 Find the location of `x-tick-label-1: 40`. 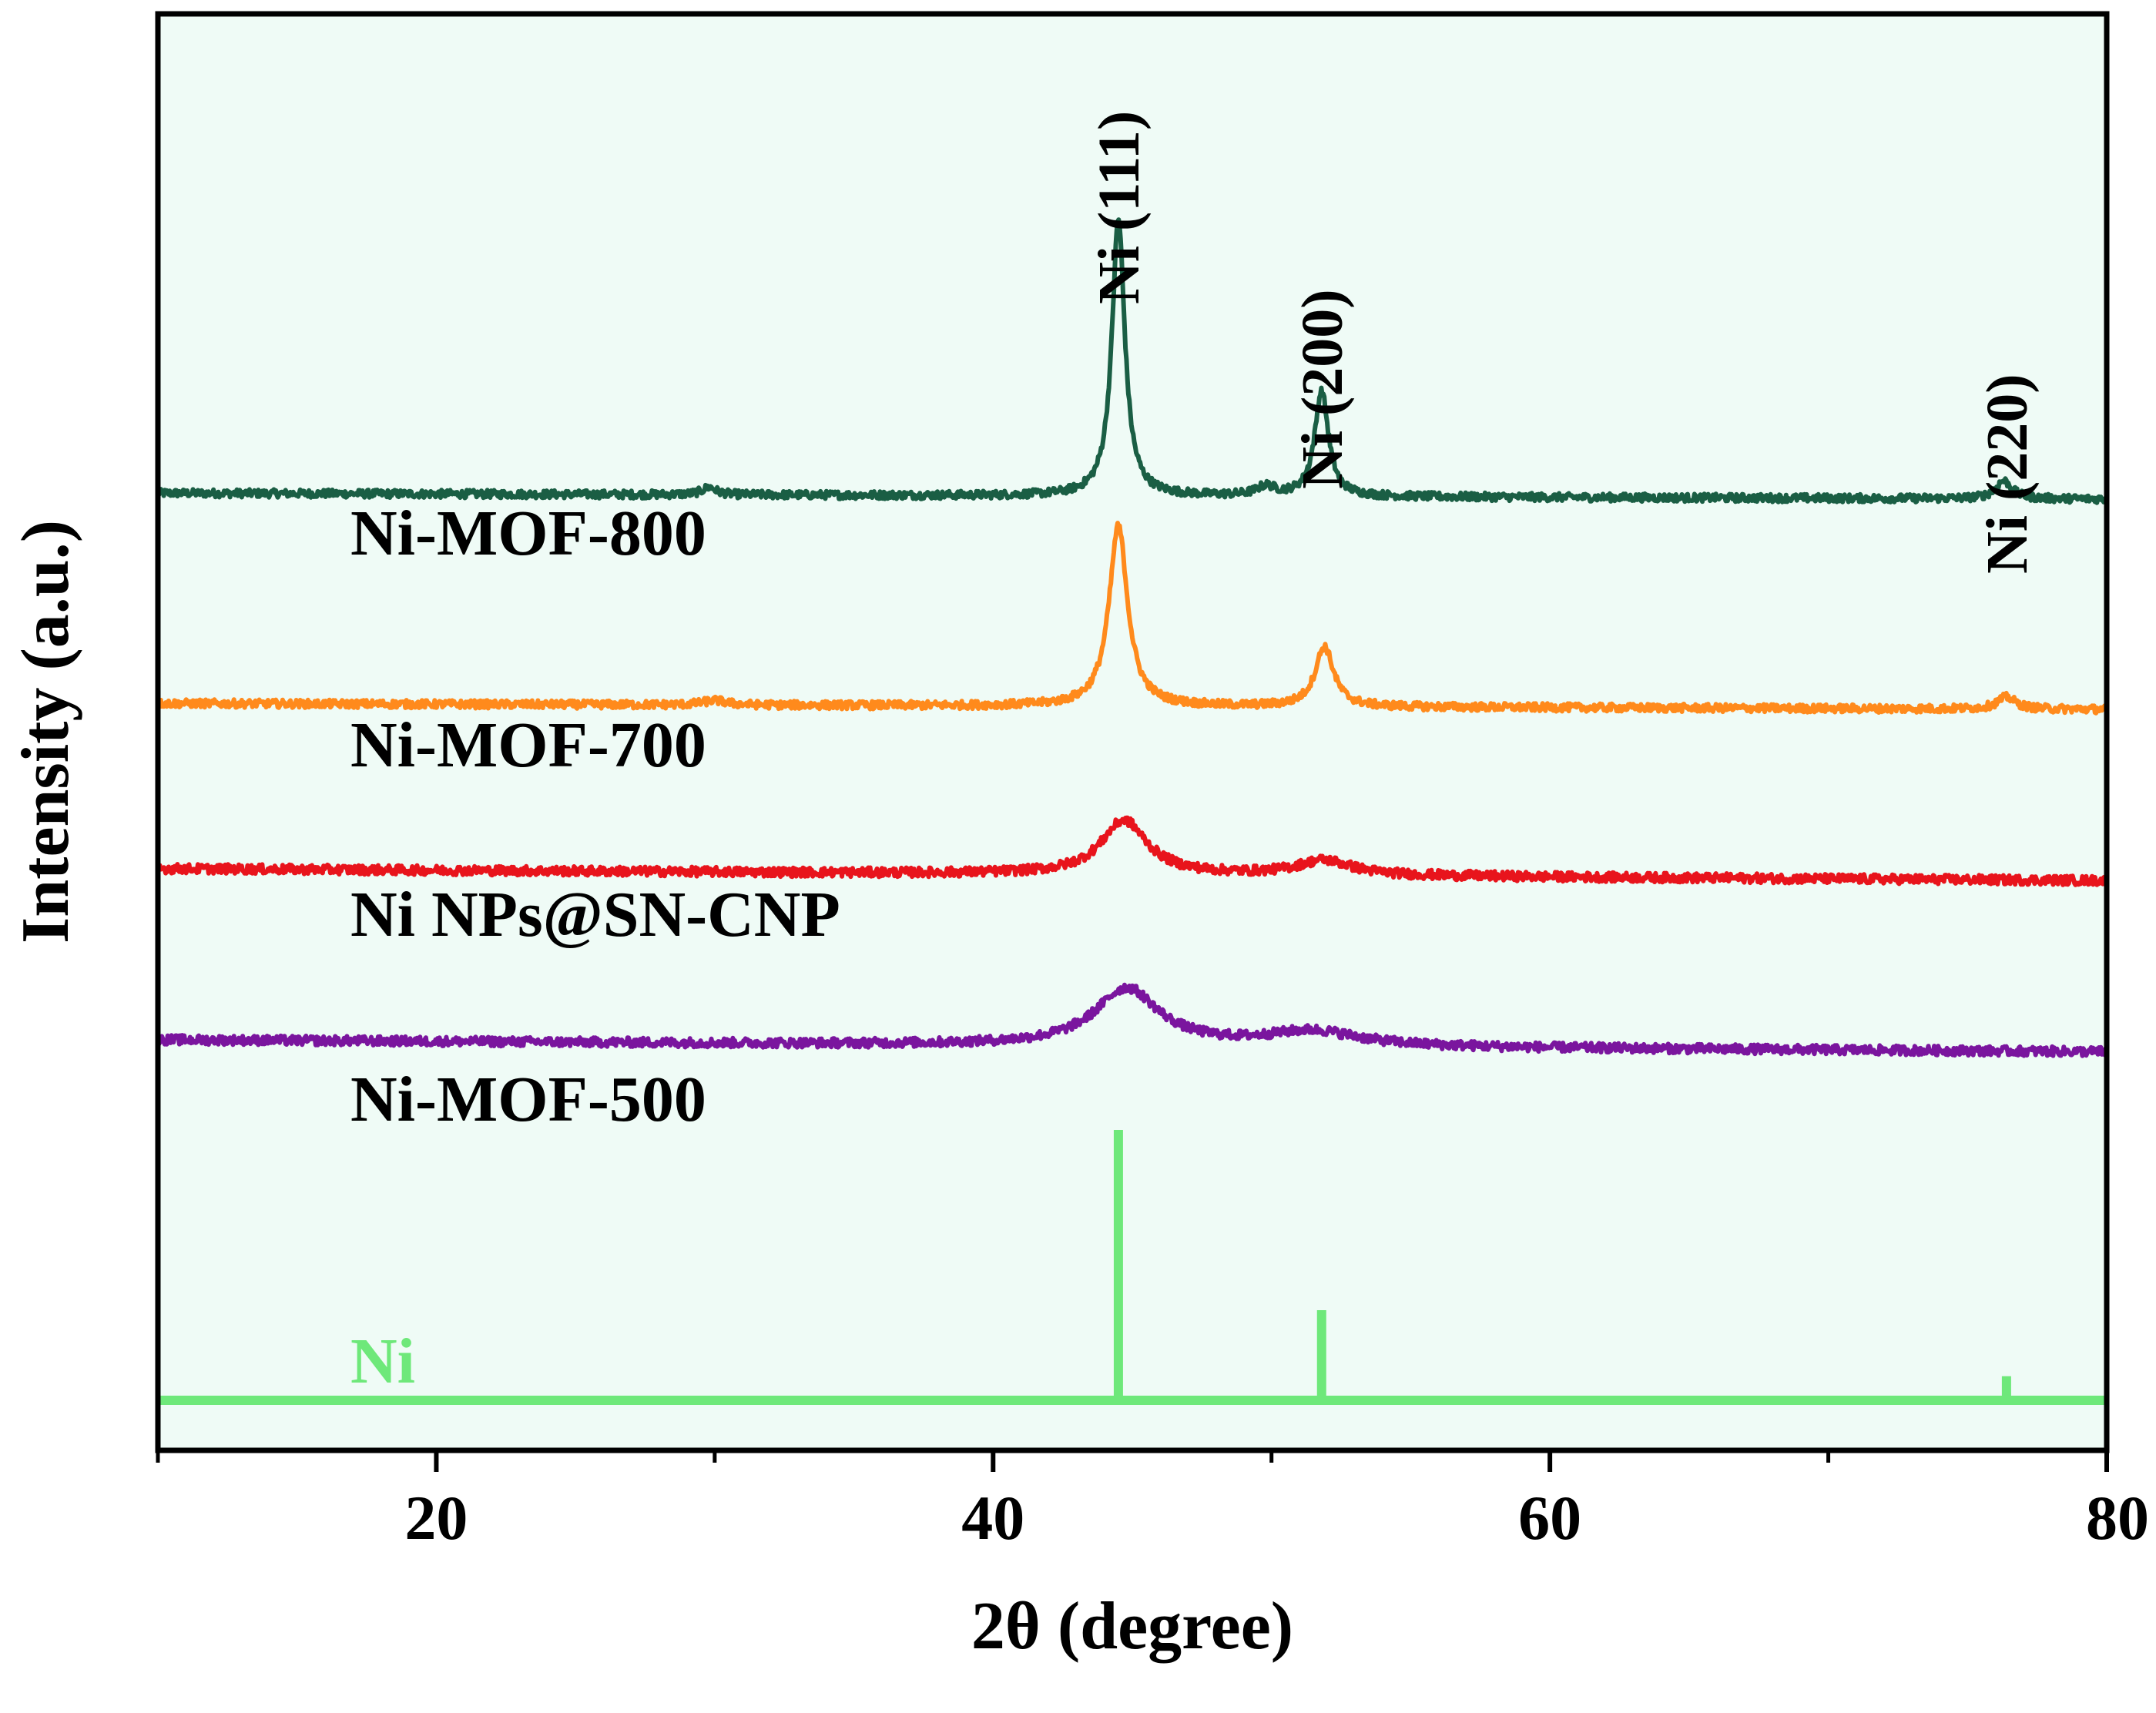

x-tick-label-1: 40 is located at coordinates (992, 1518).